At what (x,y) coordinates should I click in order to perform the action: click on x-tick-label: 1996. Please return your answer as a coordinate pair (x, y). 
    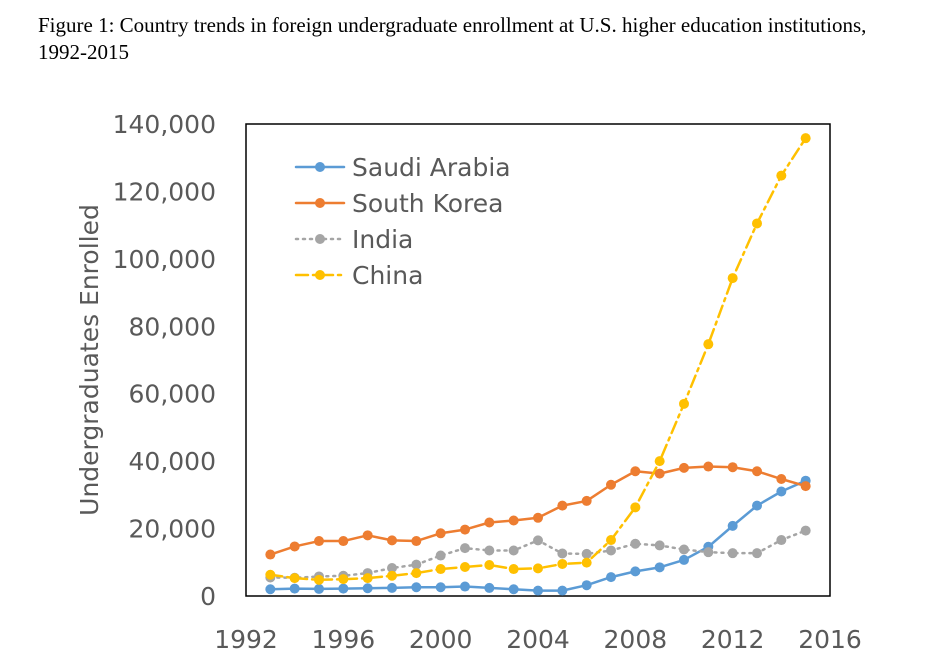
    Looking at the image, I should click on (344, 639).